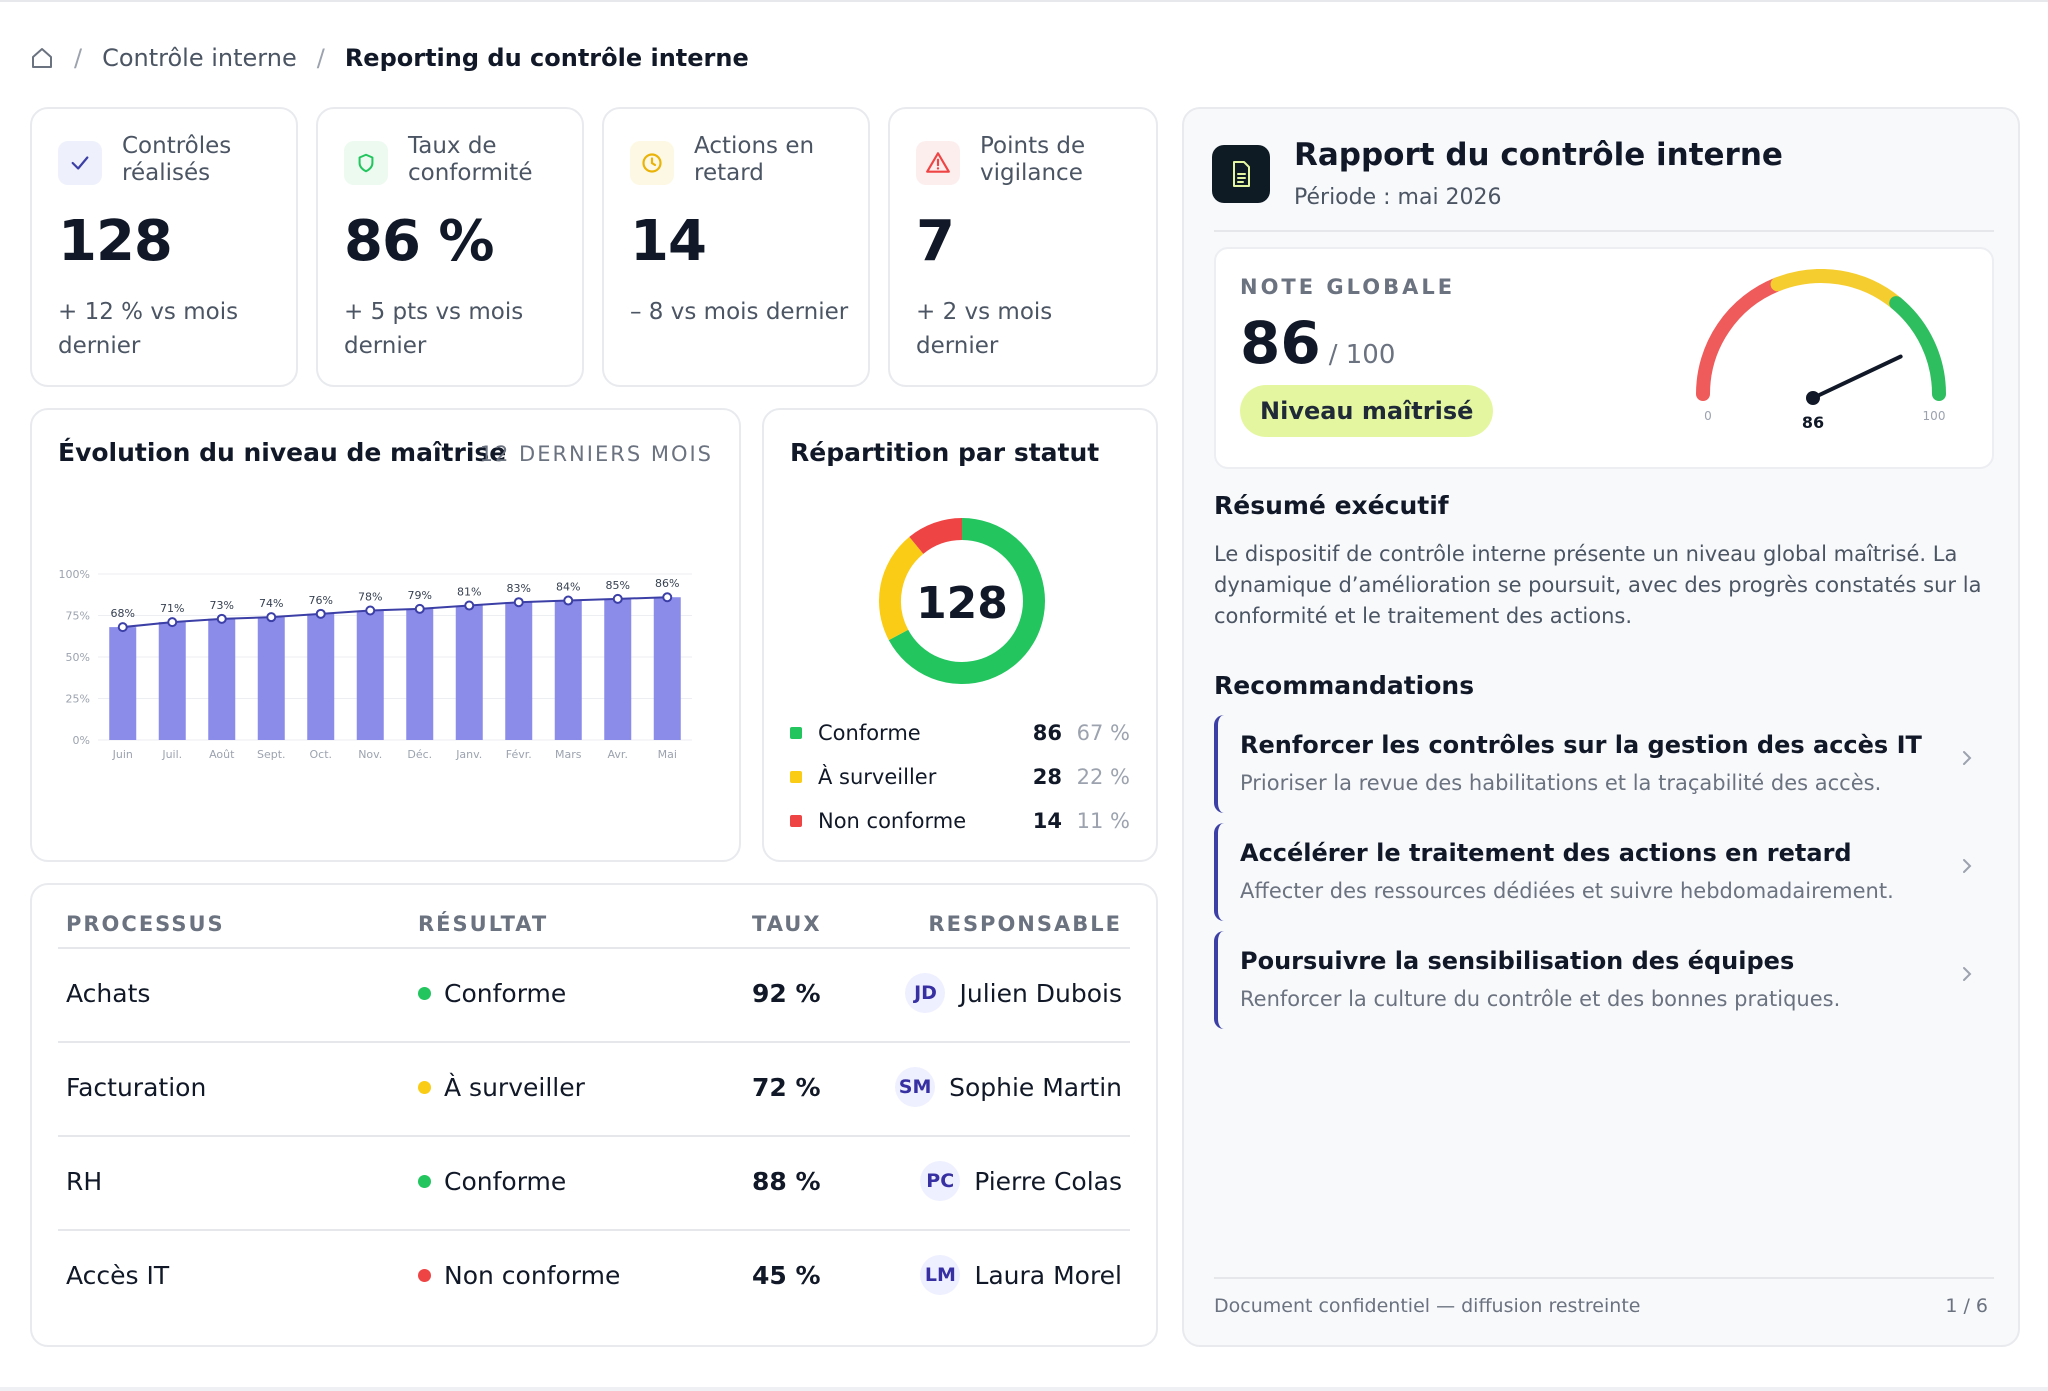 Image resolution: width=2048 pixels, height=1391 pixels. I want to click on recommendations-title: Recommandations, so click(1344, 685).